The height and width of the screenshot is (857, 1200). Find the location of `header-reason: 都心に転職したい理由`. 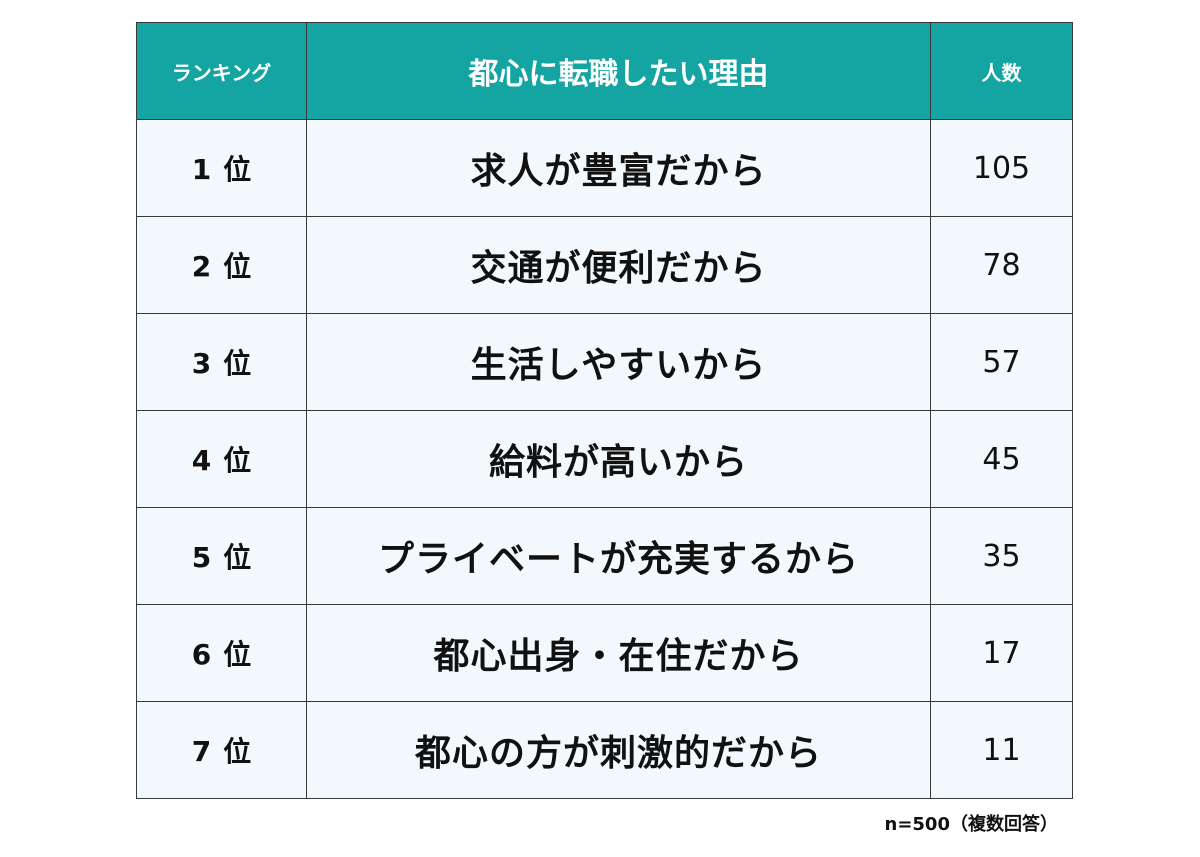

header-reason: 都心に転職したい理由 is located at coordinates (618, 71).